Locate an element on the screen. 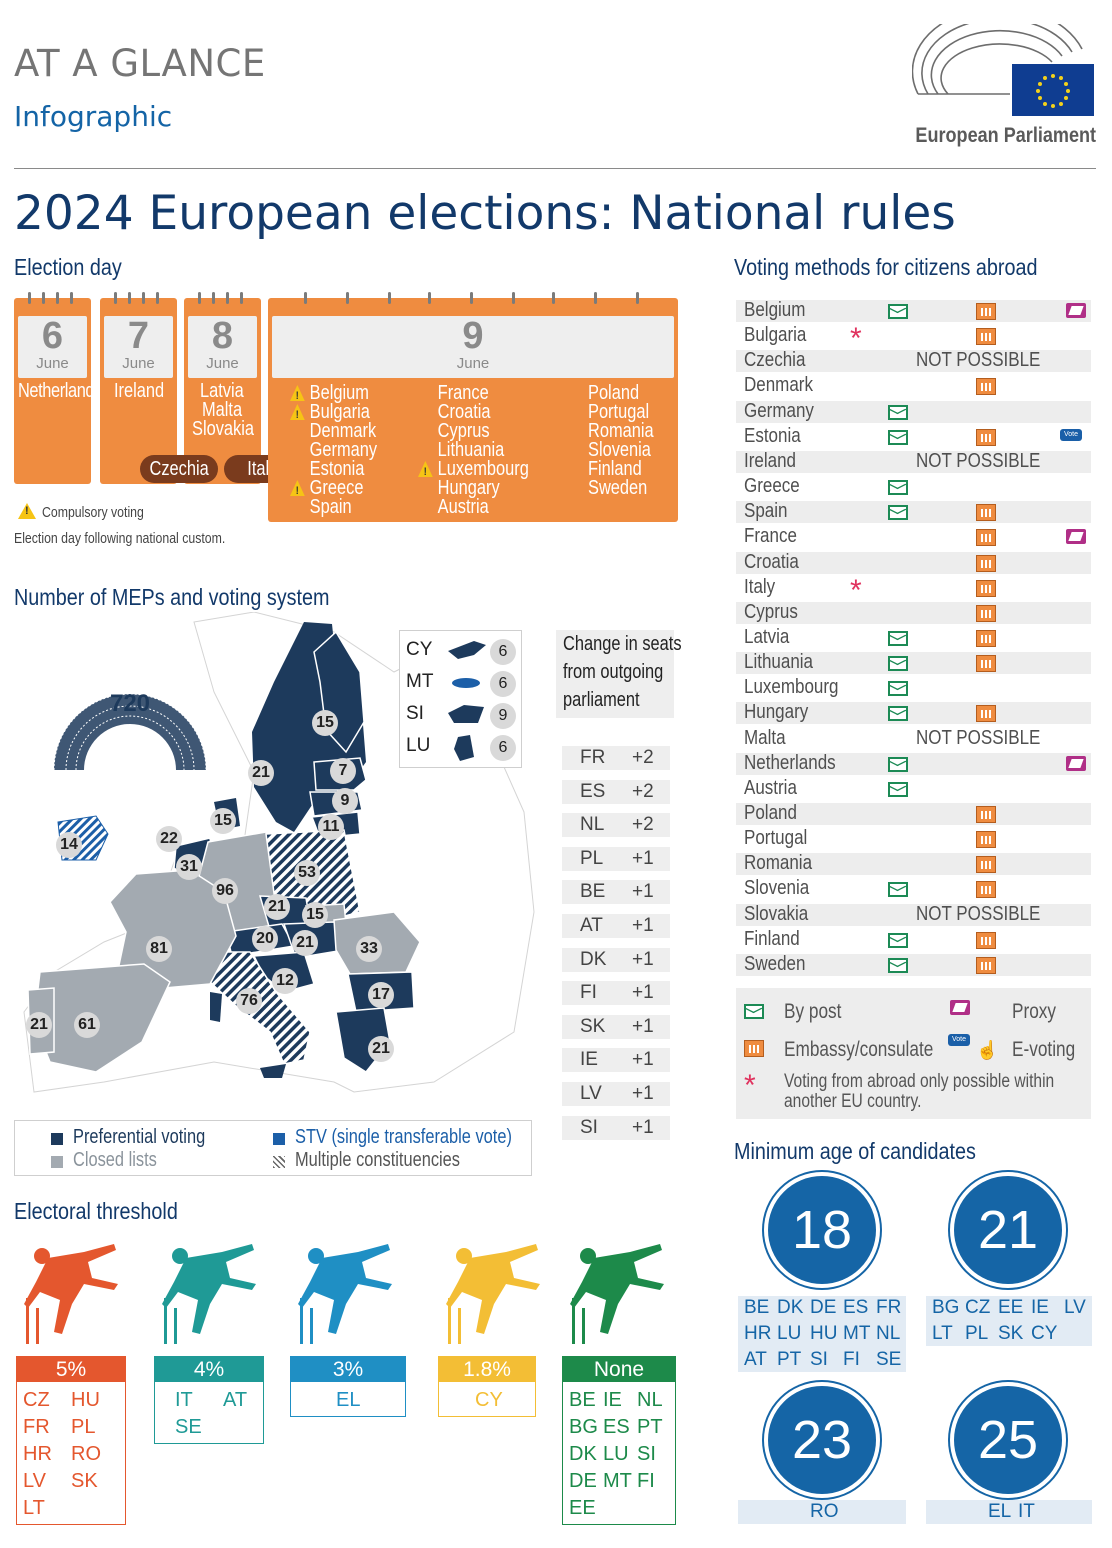 This screenshot has height=1548, width=1112. e-voting-icon: Vote is located at coordinates (959, 1040).